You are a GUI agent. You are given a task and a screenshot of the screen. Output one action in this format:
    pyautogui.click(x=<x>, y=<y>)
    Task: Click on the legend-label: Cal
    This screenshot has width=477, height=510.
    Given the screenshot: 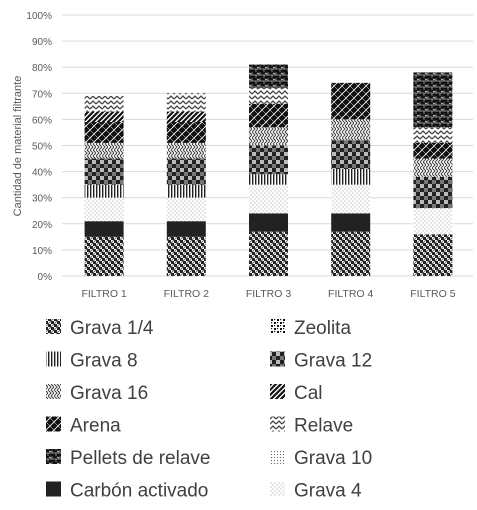 What is the action you would take?
    pyautogui.click(x=308, y=393)
    